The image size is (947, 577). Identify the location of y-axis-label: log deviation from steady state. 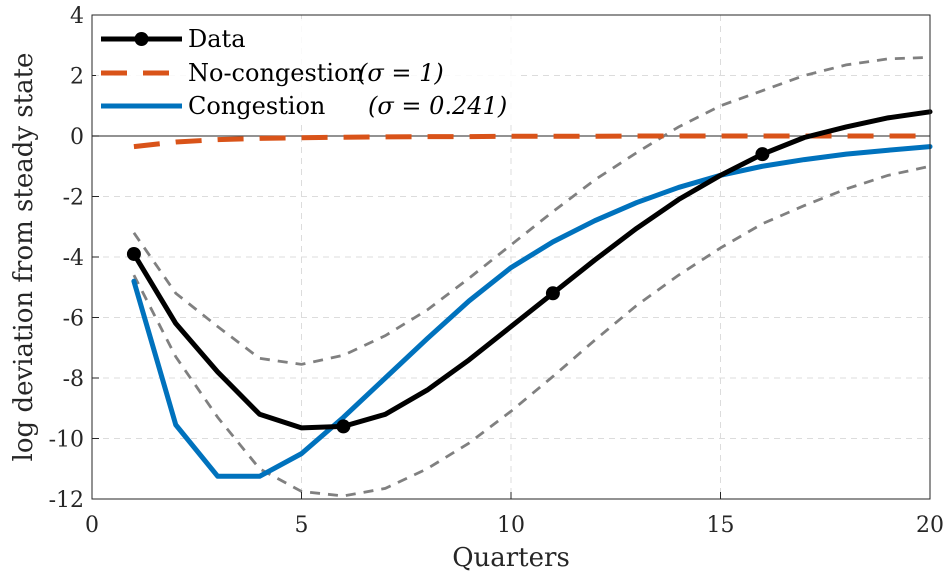
(24, 257).